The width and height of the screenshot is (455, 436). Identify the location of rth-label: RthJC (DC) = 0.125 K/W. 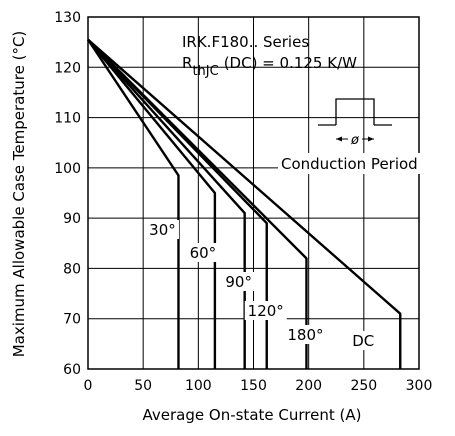
(269, 66).